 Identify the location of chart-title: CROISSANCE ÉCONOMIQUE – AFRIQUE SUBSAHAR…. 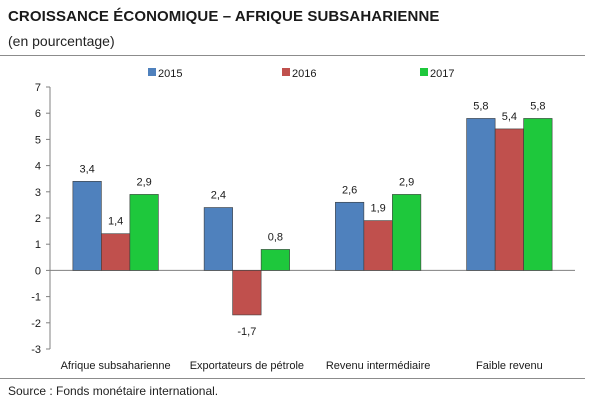
(224, 16).